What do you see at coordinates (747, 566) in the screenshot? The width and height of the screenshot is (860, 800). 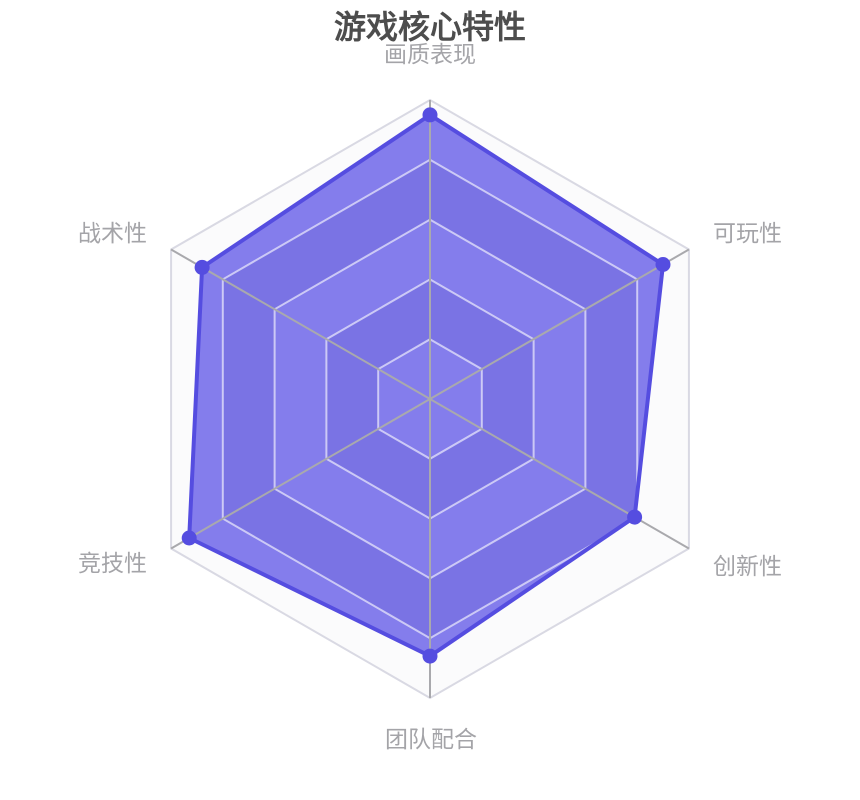 I see `axis-label-innovation: 创新性` at bounding box center [747, 566].